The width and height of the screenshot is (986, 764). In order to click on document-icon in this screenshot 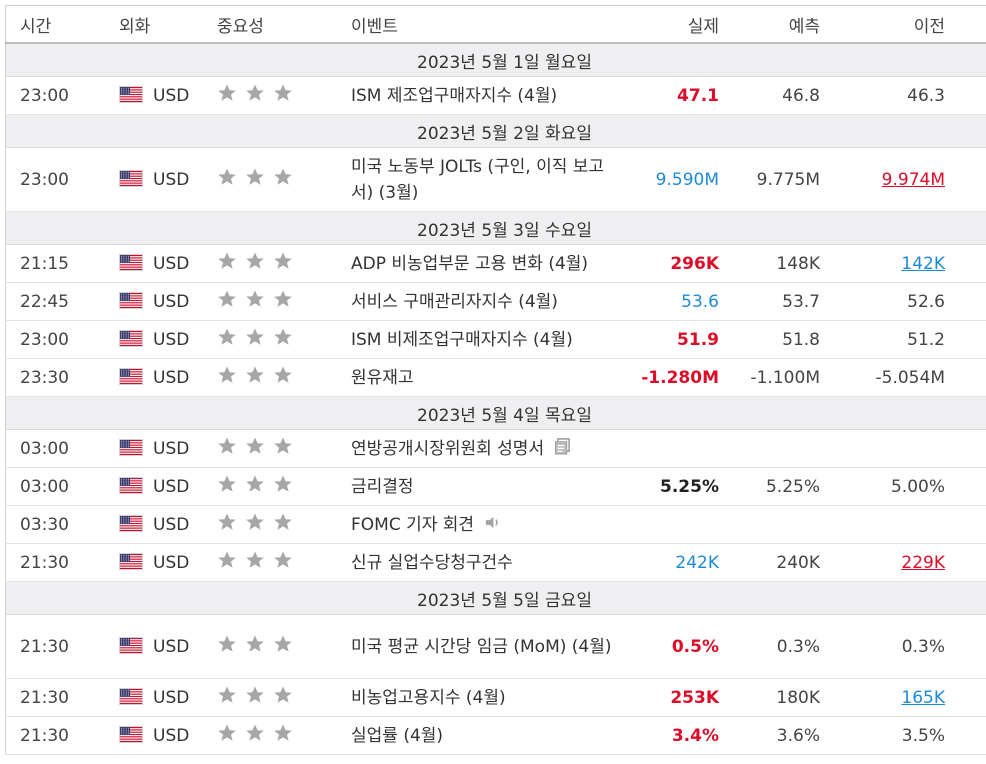, I will do `click(562, 448)`.